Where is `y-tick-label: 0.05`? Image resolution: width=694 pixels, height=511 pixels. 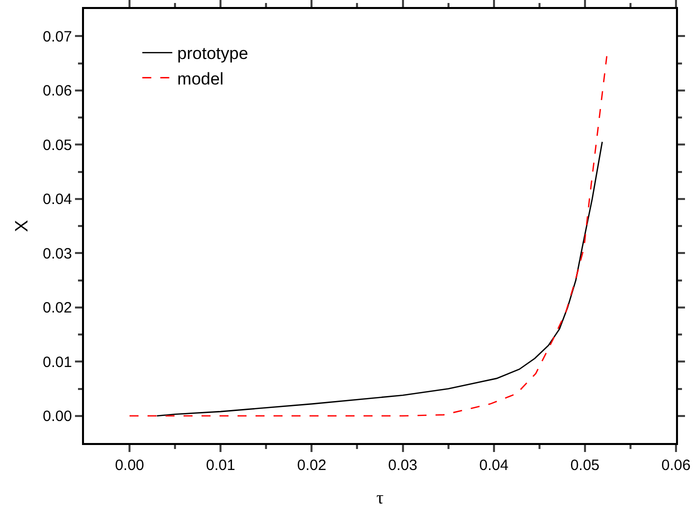
y-tick-label: 0.05 is located at coordinates (57, 145).